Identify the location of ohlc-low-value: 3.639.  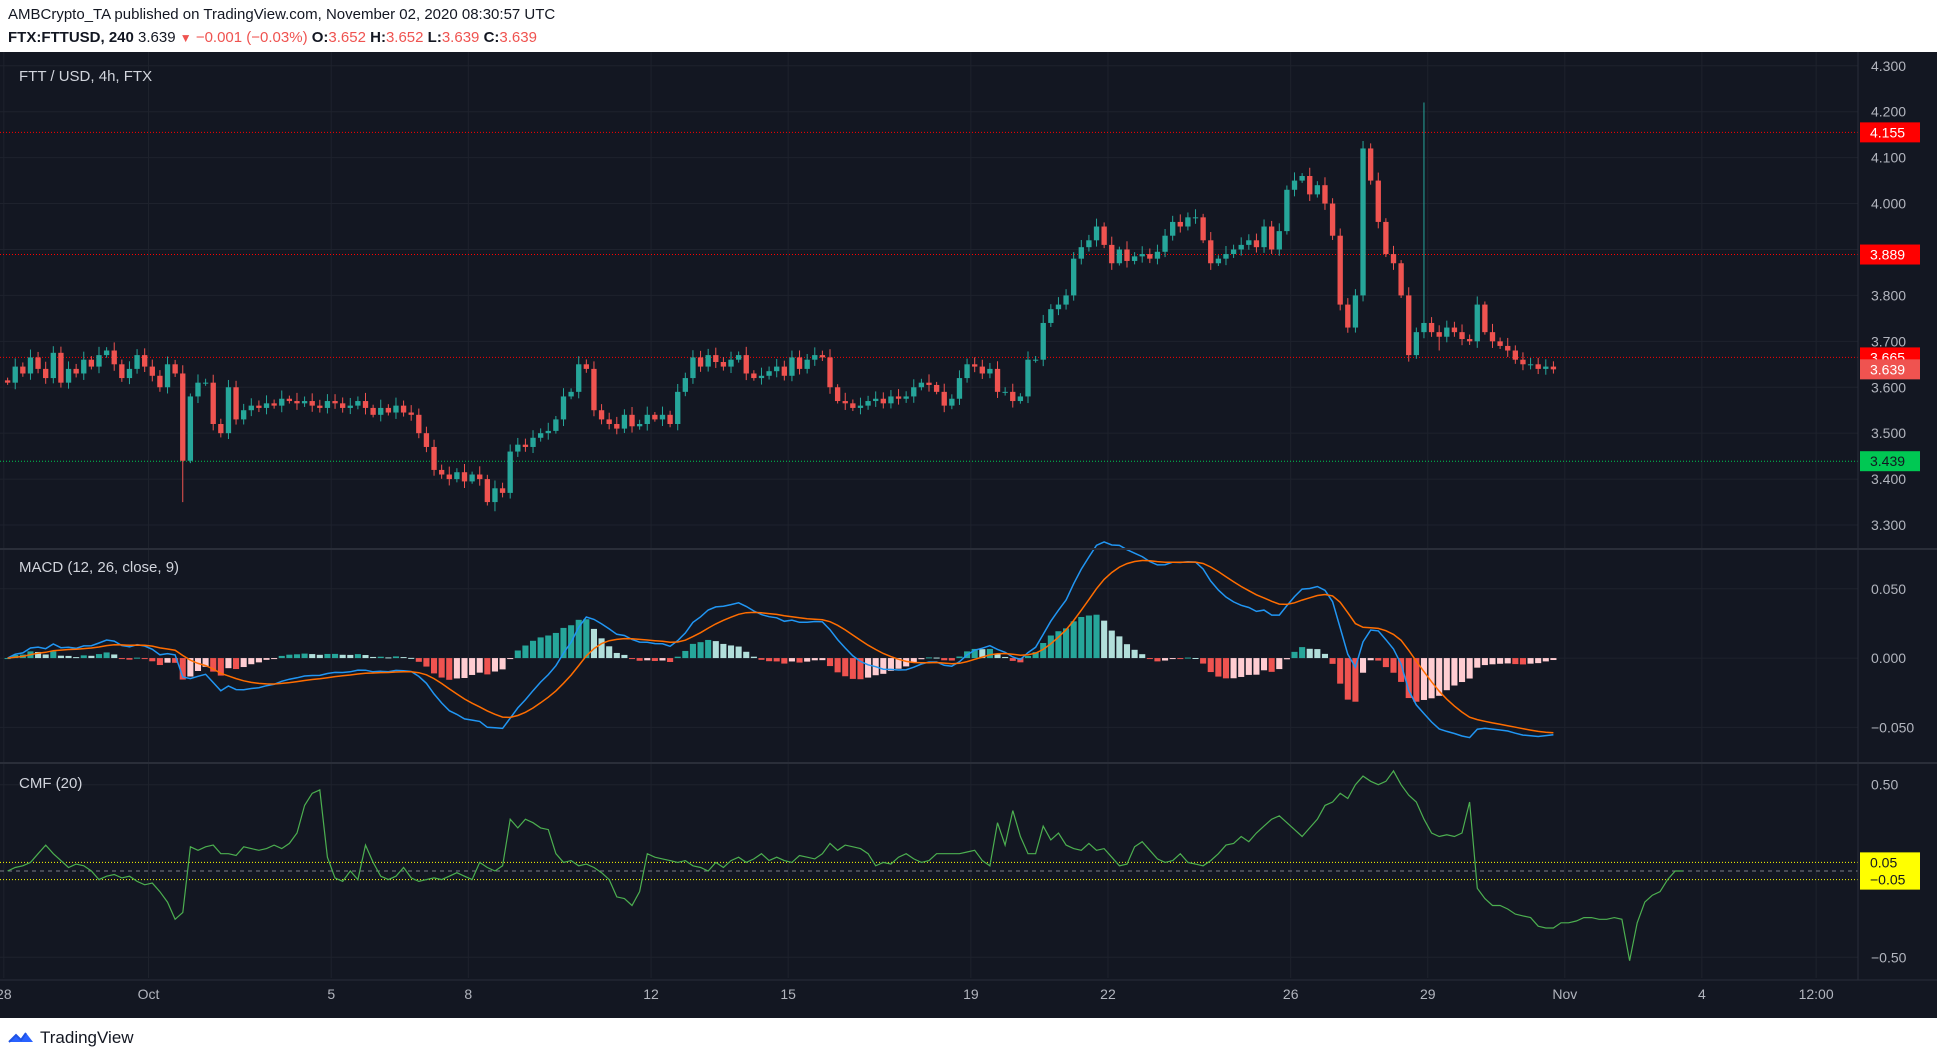
(460, 37).